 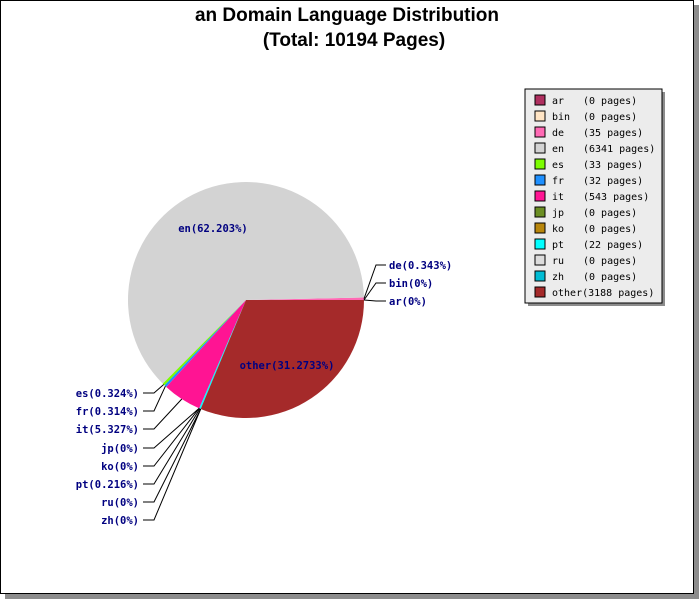 I want to click on chart-subtitle: (Total: 10194 Pages), so click(x=354, y=40).